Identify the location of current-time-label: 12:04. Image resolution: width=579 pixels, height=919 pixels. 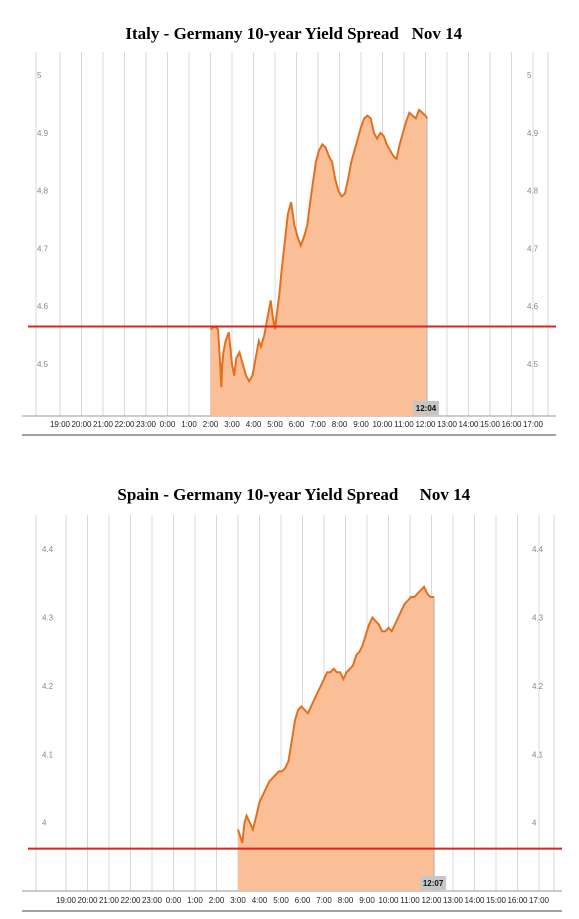
(426, 408).